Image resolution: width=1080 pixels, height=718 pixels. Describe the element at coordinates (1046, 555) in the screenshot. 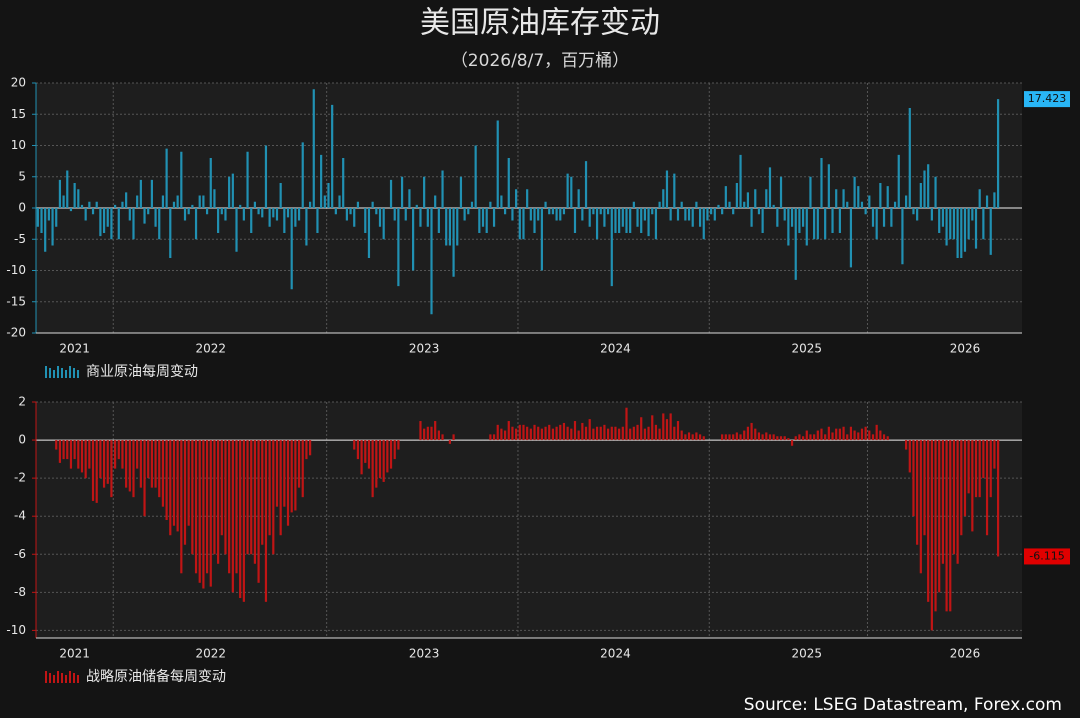

I see `last-value-label: -6.115` at that location.